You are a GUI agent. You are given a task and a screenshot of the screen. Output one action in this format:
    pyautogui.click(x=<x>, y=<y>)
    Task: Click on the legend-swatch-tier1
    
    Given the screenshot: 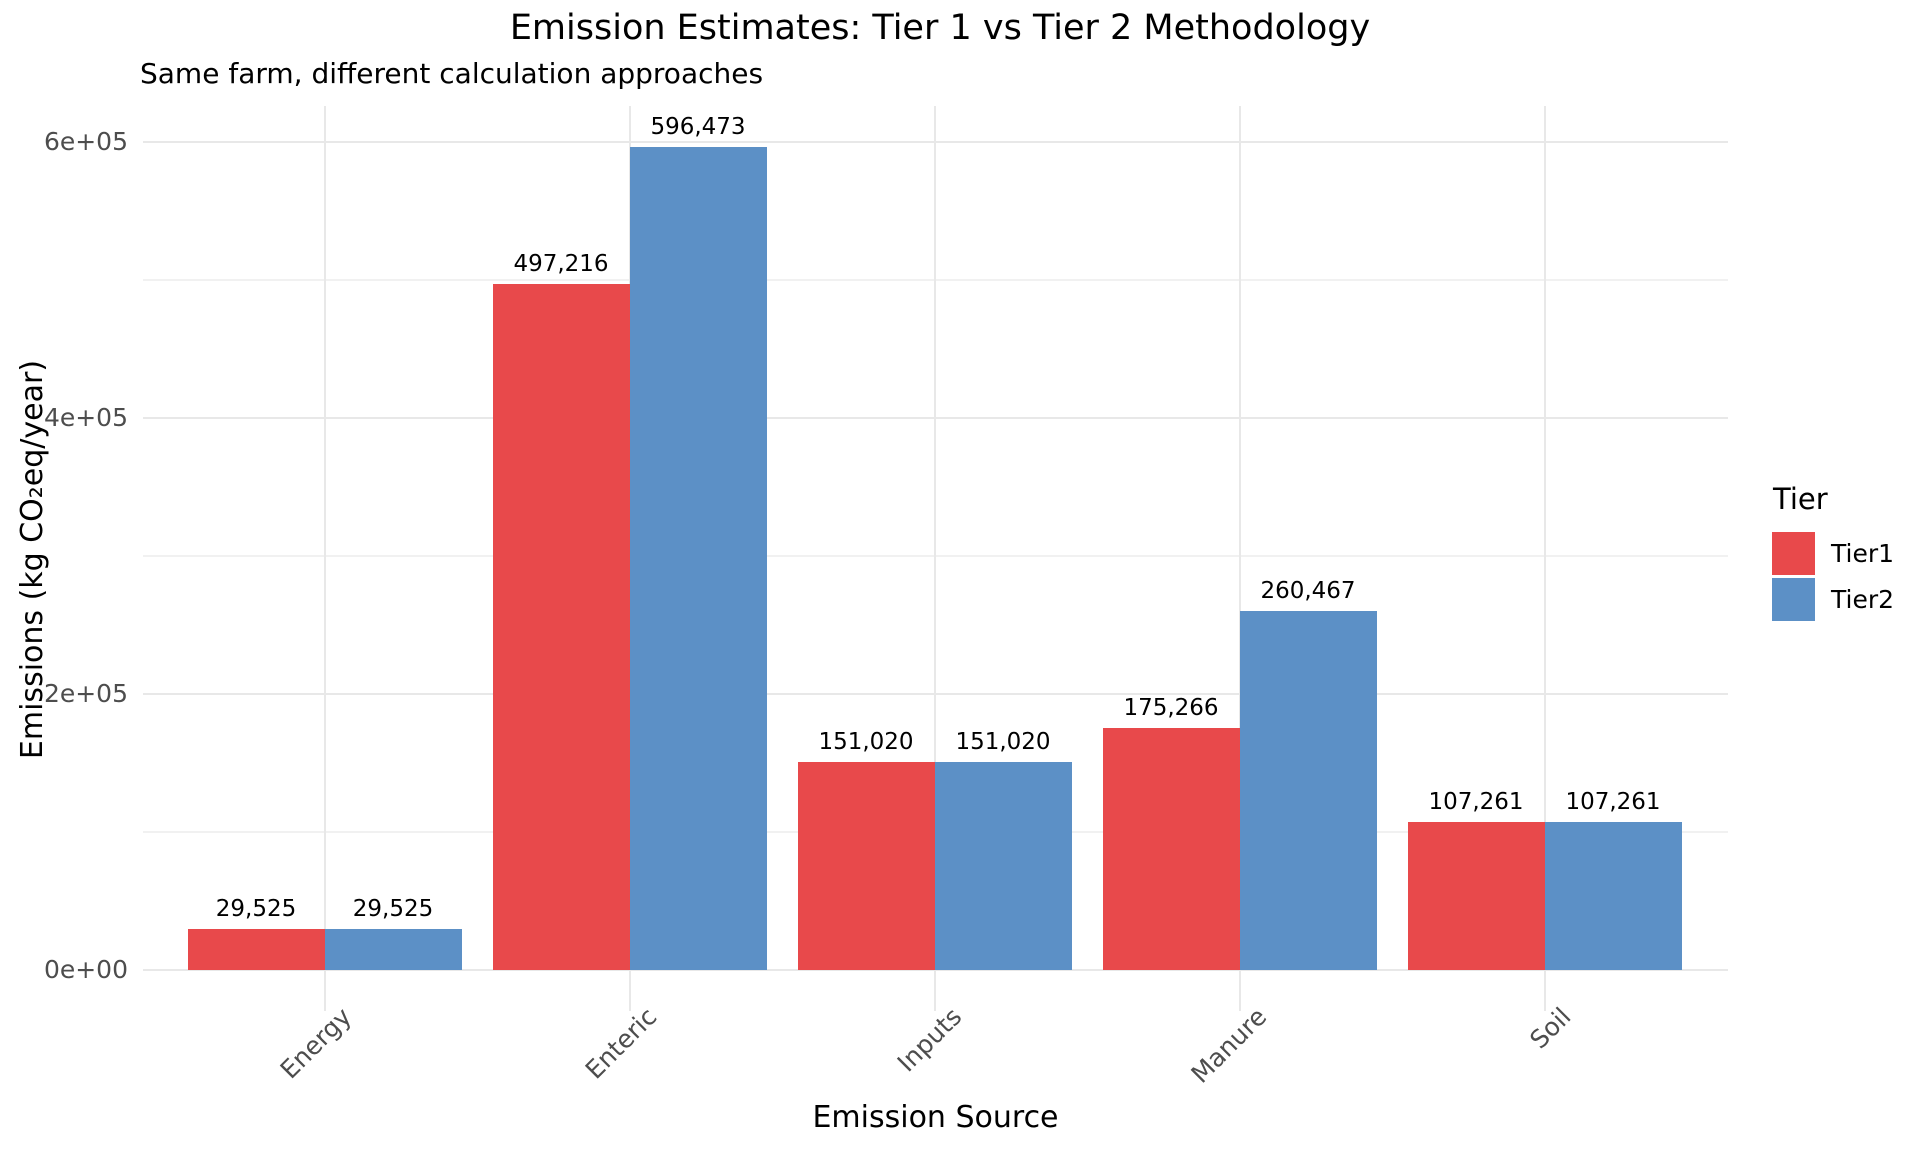 What is the action you would take?
    pyautogui.click(x=1793, y=553)
    